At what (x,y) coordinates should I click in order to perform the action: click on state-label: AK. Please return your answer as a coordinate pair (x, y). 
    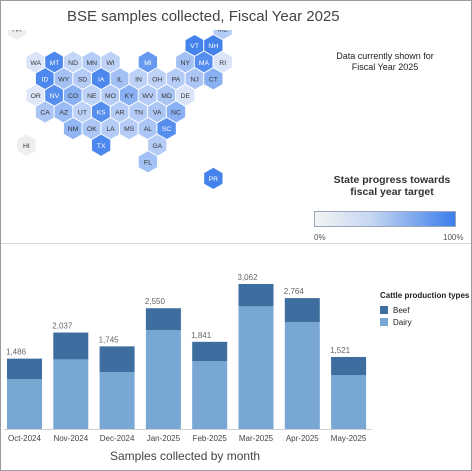
    Looking at the image, I should click on (17, 32).